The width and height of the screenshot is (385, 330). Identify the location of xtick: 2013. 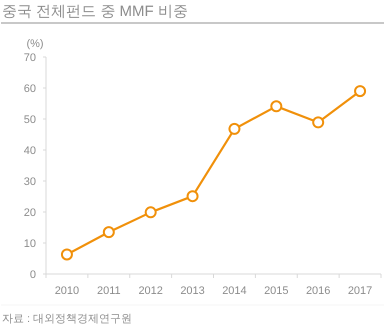
(192, 291).